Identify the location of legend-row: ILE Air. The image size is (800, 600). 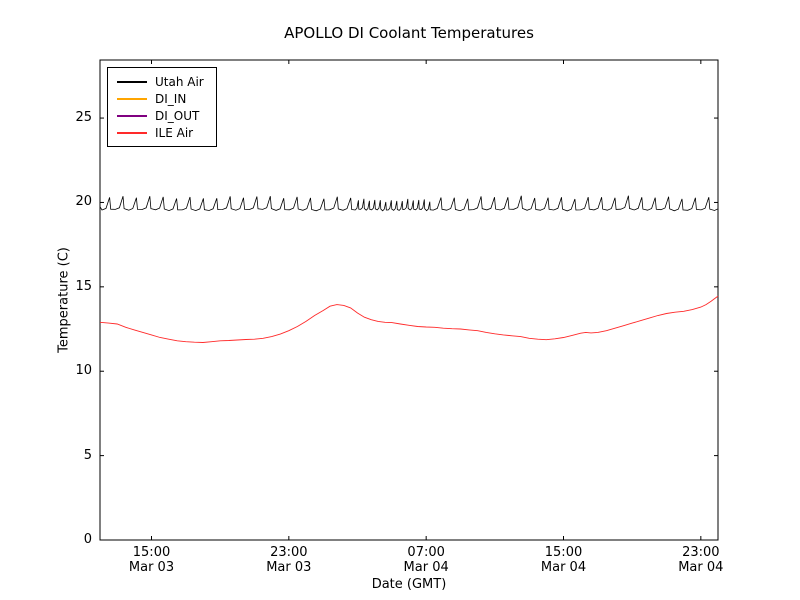
(160, 132).